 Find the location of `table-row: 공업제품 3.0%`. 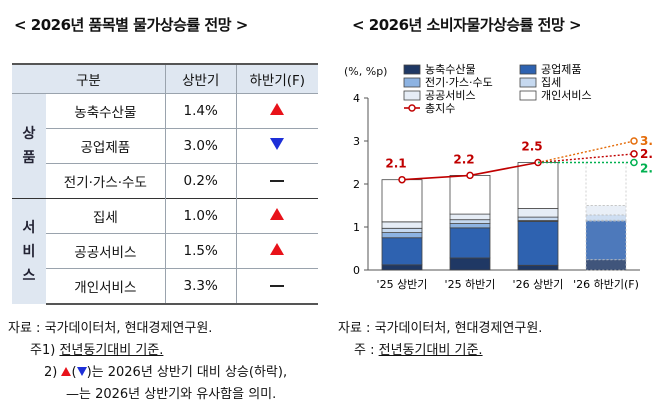

table-row: 공업제품 3.0% is located at coordinates (165, 146).